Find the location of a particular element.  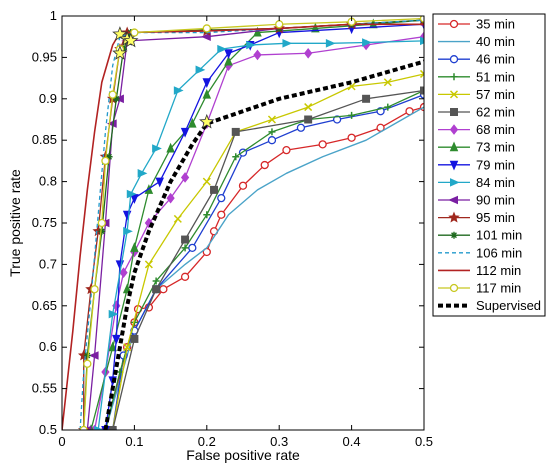

legend-entry: 62 min is located at coordinates (476, 112).